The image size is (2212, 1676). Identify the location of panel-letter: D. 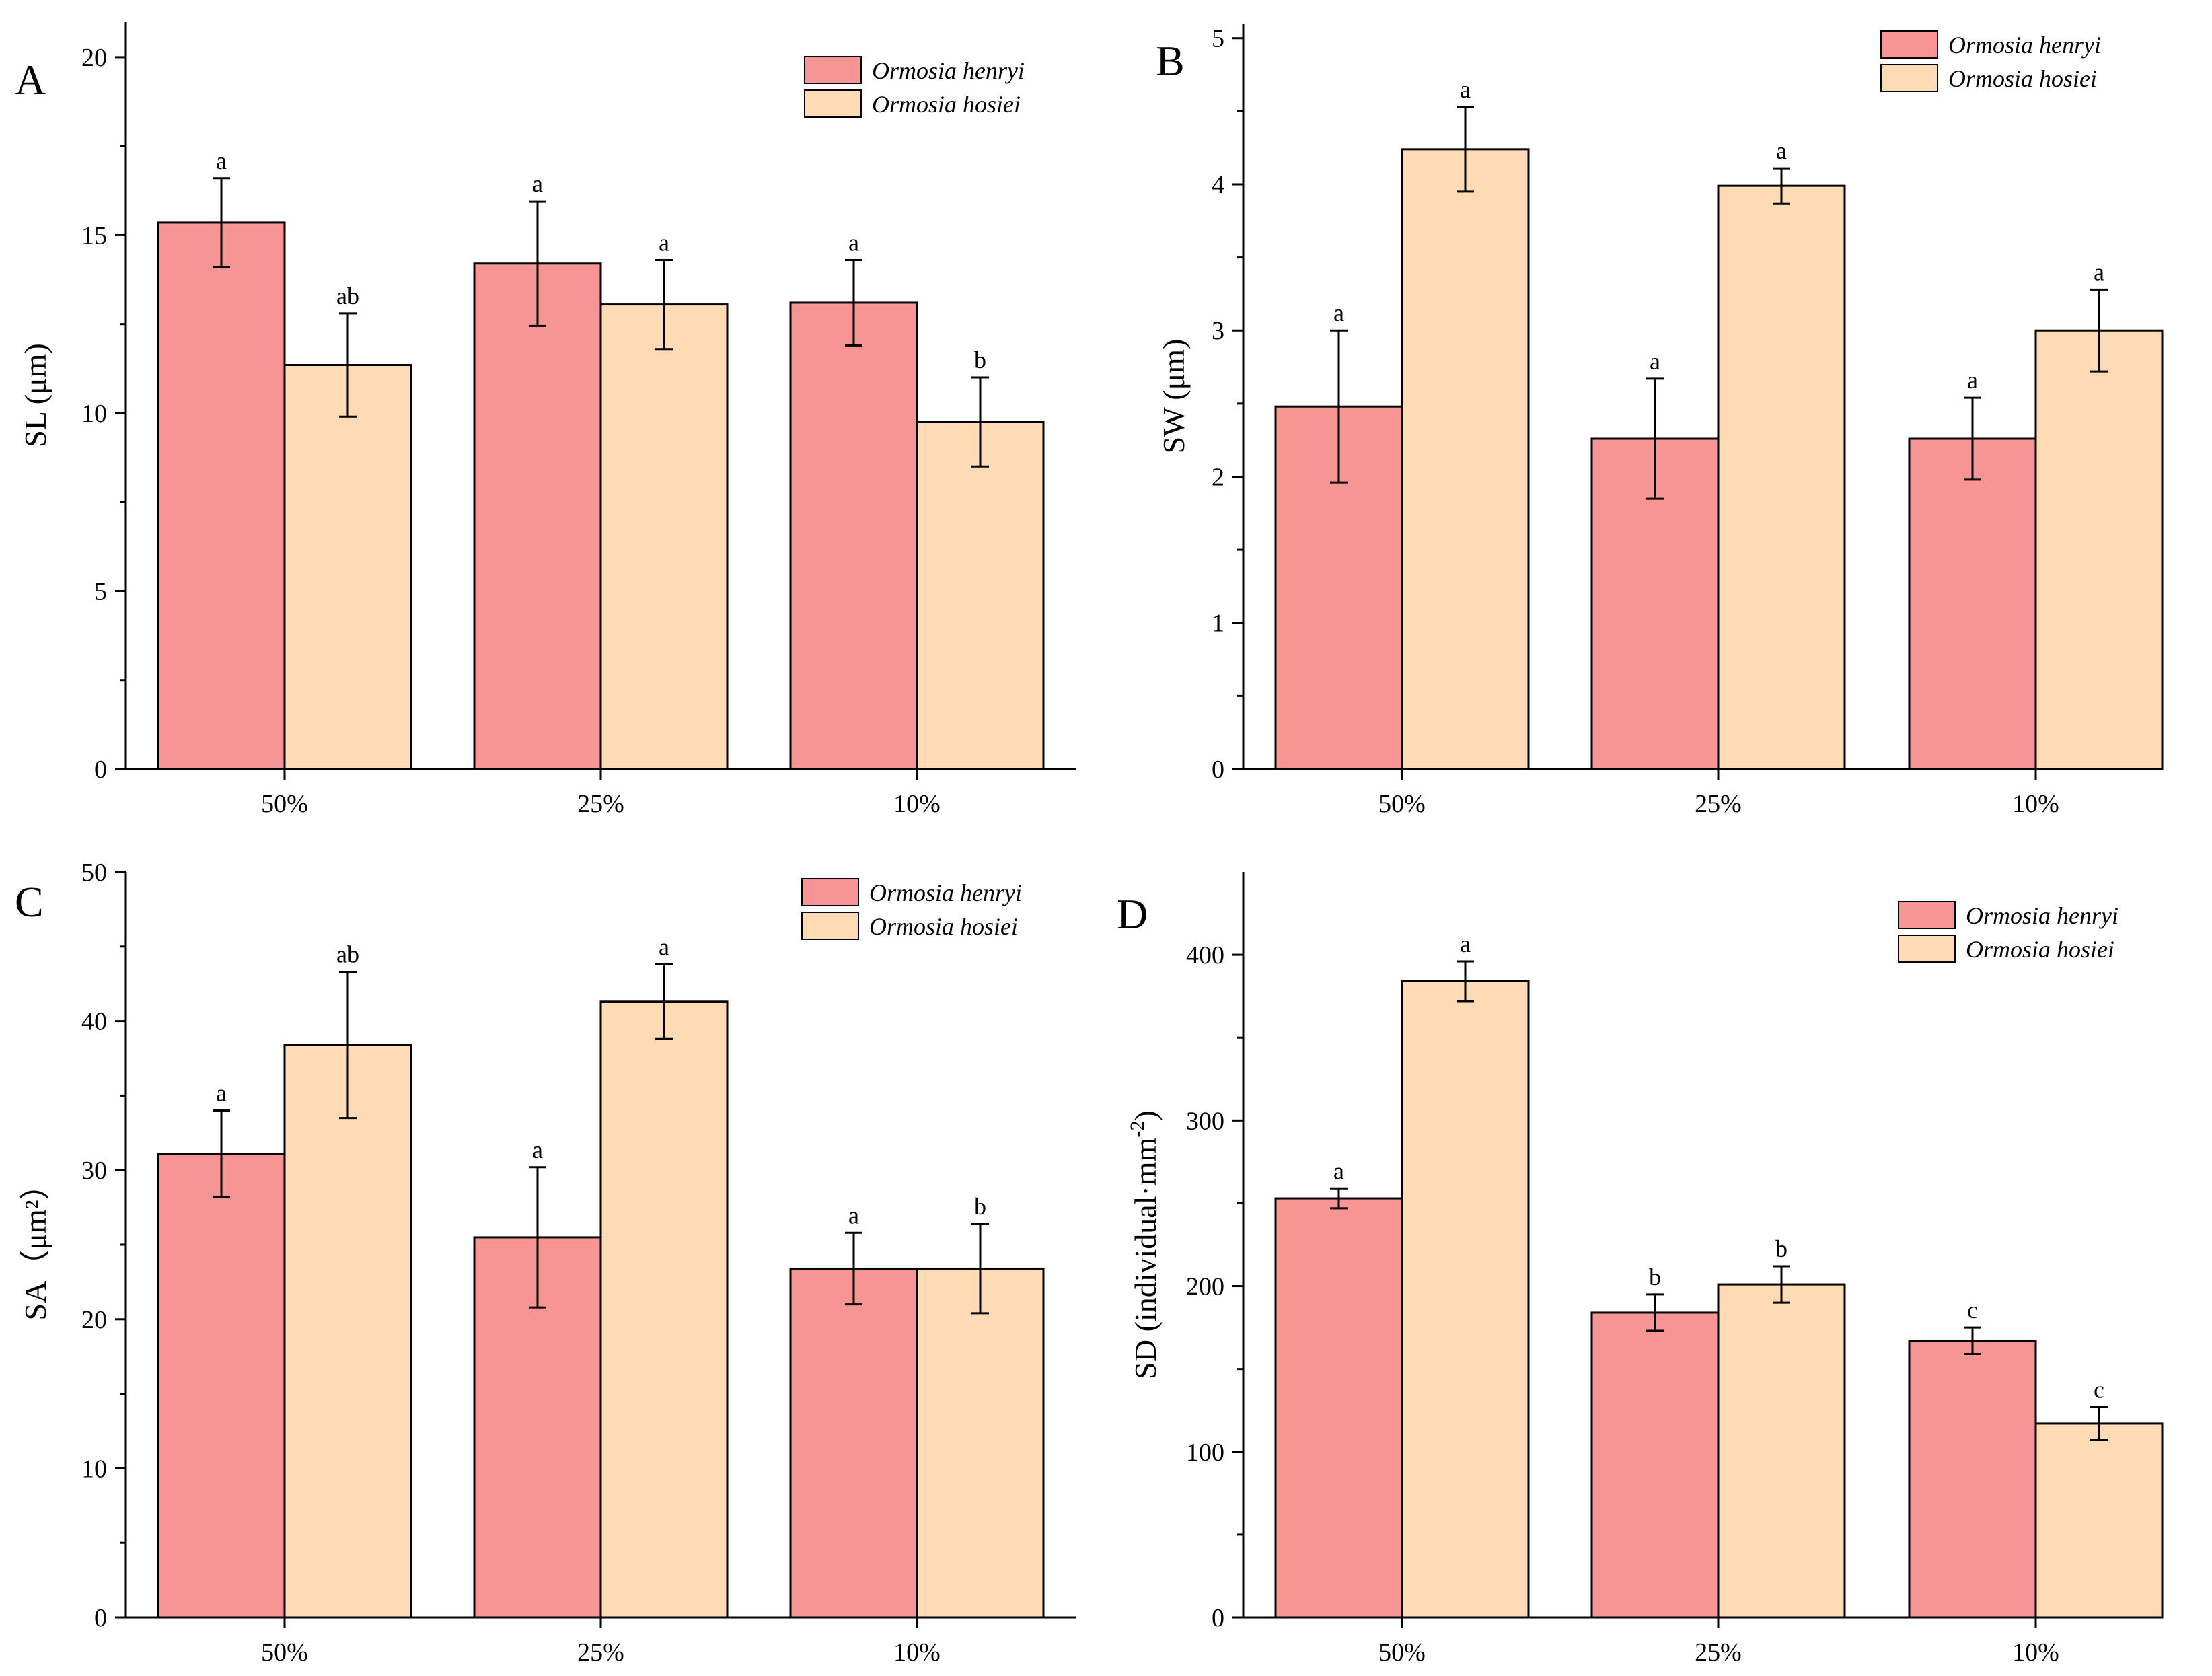
(1132, 914).